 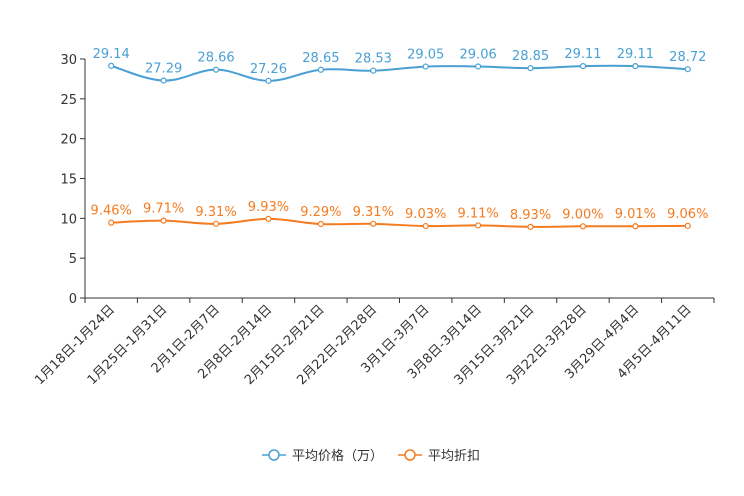 What do you see at coordinates (687, 214) in the screenshot?
I see `data-label: 9.06%` at bounding box center [687, 214].